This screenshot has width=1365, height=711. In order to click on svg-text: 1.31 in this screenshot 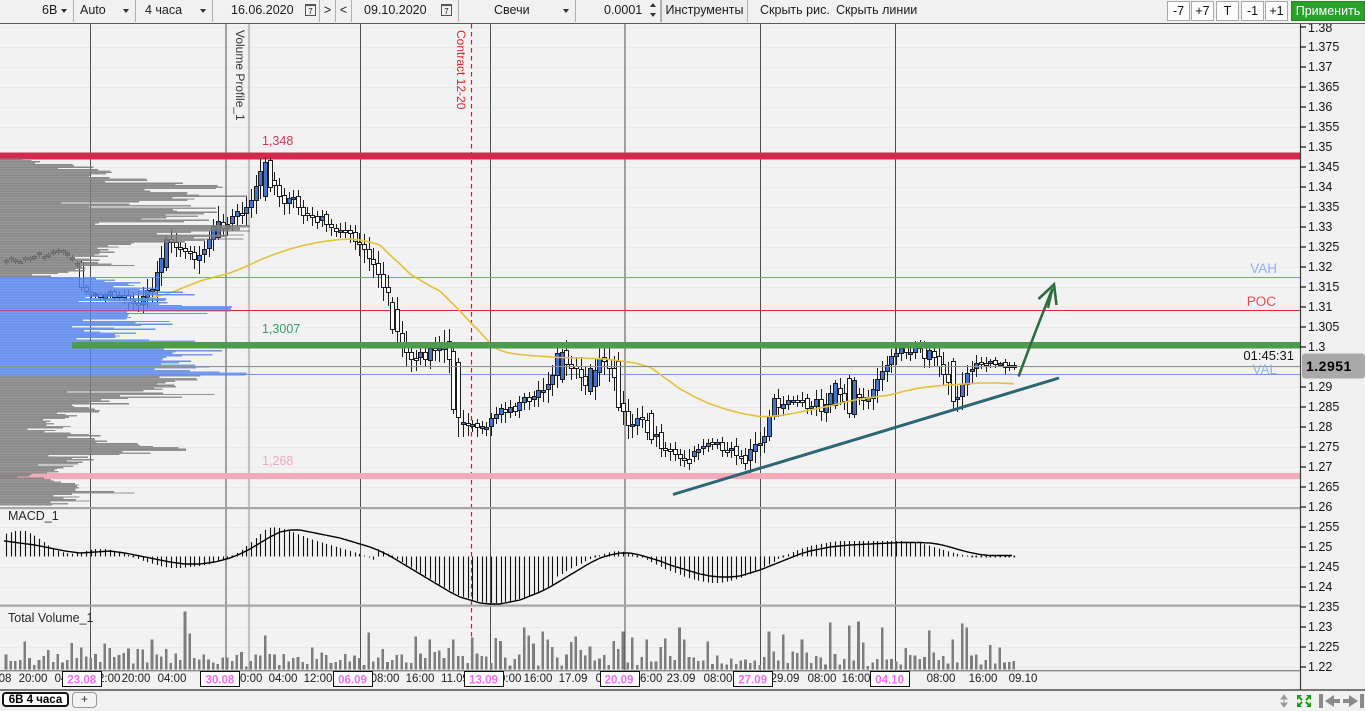, I will do `click(1320, 307)`.